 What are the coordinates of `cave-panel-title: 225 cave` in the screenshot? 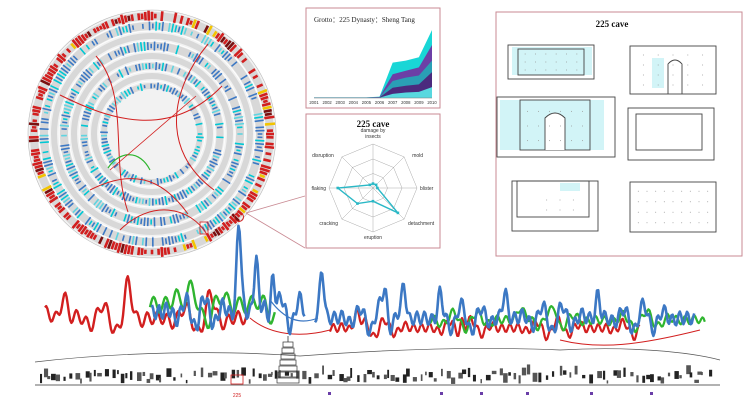 It's located at (612, 24).